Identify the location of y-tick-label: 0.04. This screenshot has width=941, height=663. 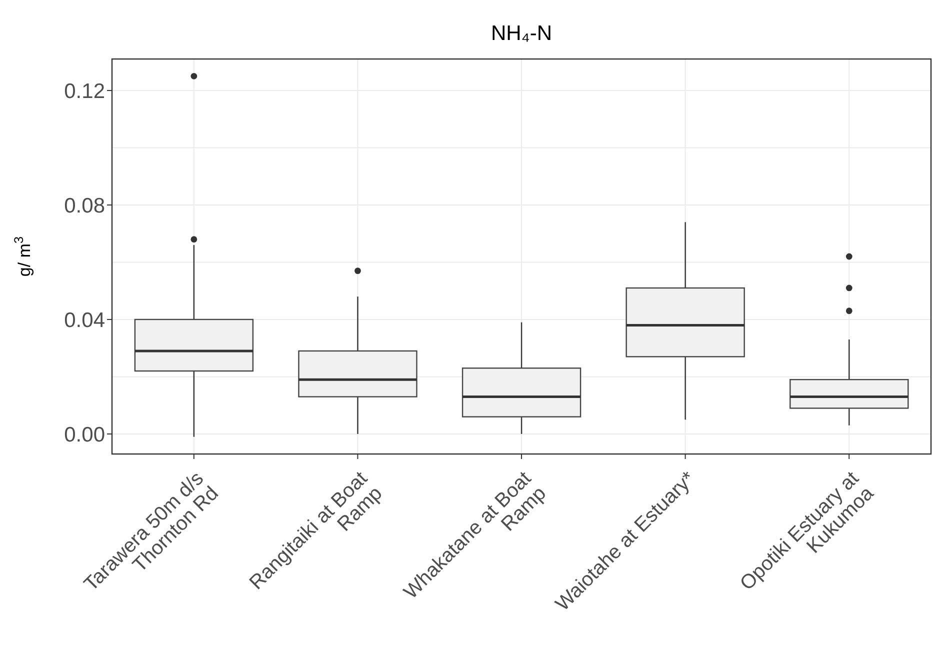
(85, 320).